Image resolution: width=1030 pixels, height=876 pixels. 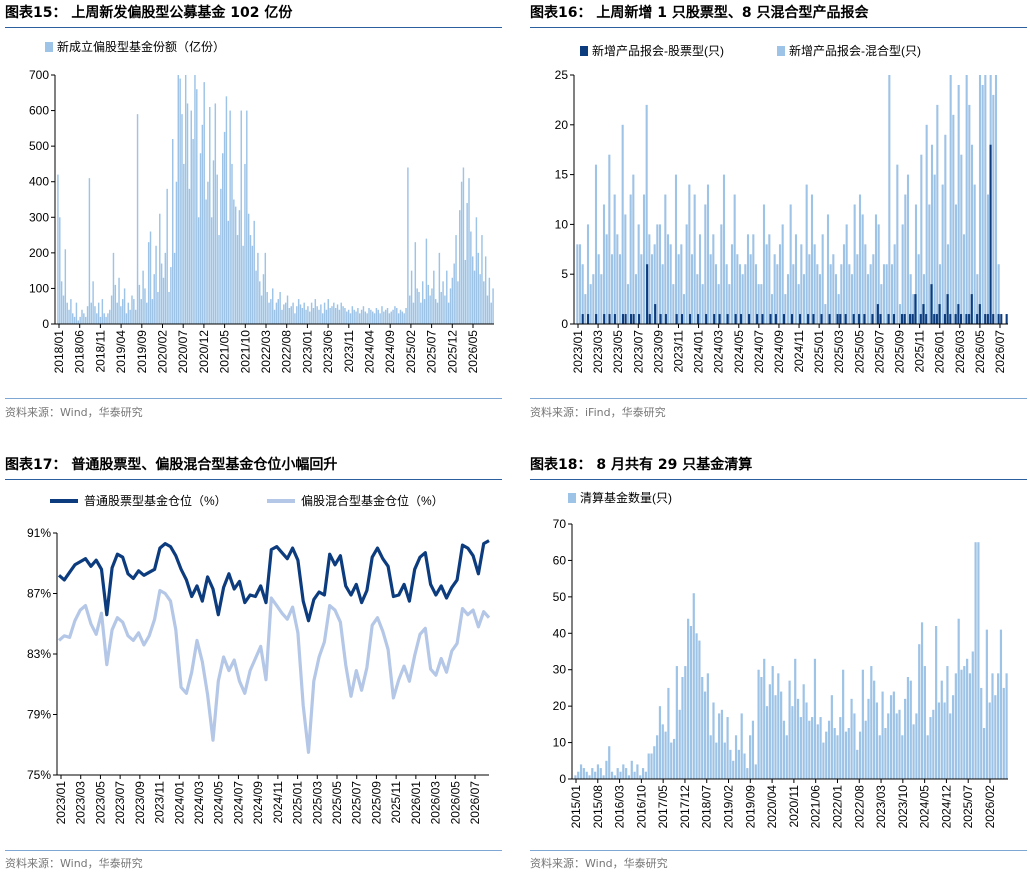 I want to click on x-tick-label: 2026/05, so click(x=455, y=803).